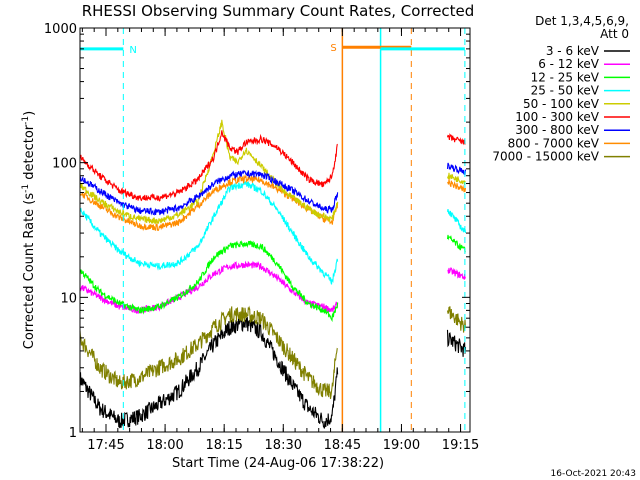 This screenshot has width=640, height=480. What do you see at coordinates (333, 48) in the screenshot?
I see `marker-label-1: S` at bounding box center [333, 48].